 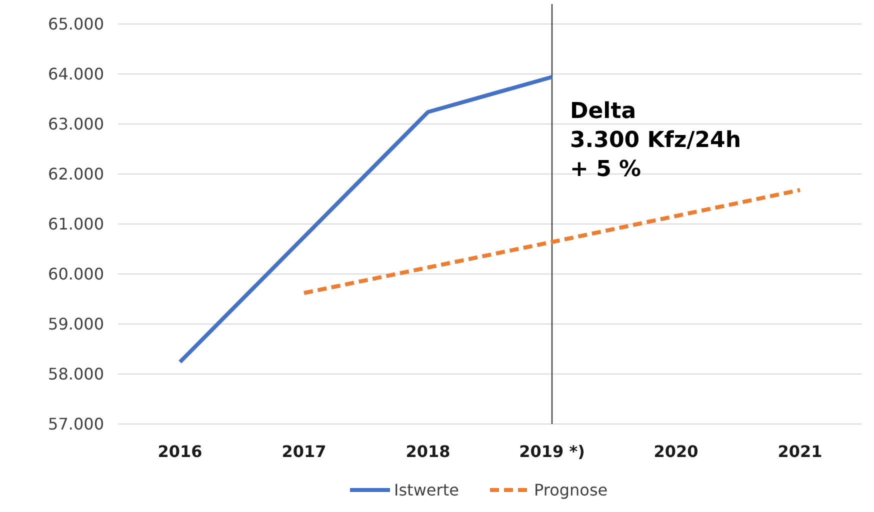 What do you see at coordinates (304, 451) in the screenshot?
I see `x-tick-label: 2017` at bounding box center [304, 451].